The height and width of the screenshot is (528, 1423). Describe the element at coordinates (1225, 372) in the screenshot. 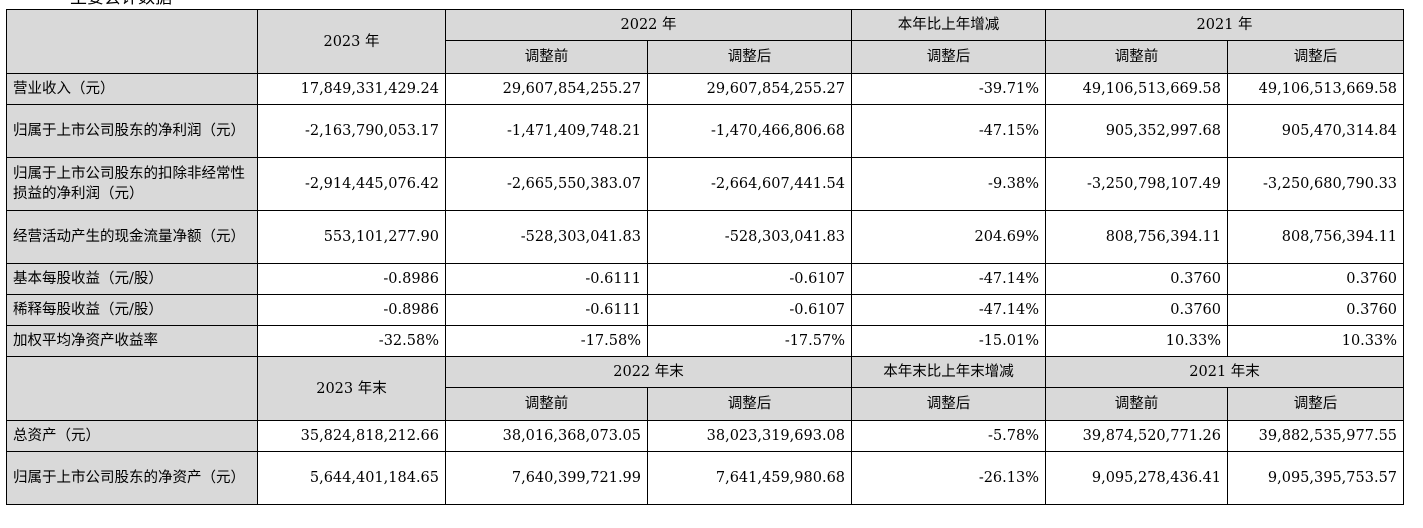

I see `header-2021-end: 2021 年末` at that location.